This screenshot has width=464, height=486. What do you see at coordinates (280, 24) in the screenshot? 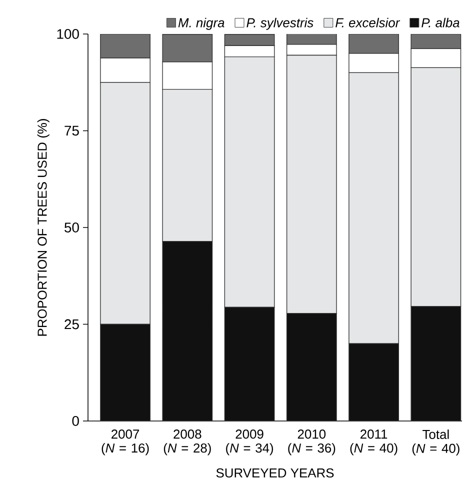
I see `legend-label: P. sylvestris` at bounding box center [280, 24].